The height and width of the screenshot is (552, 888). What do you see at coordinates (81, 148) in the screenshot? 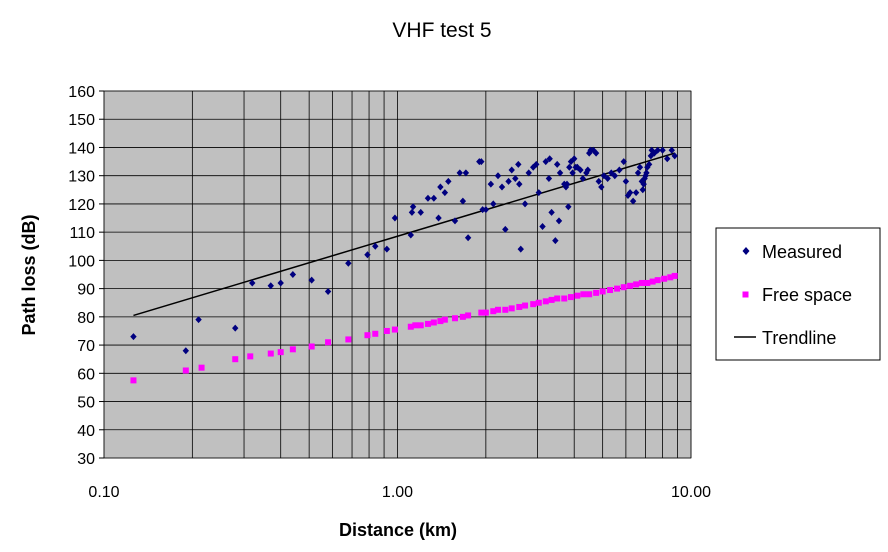
I see `y-tick-label: 140` at bounding box center [81, 148].